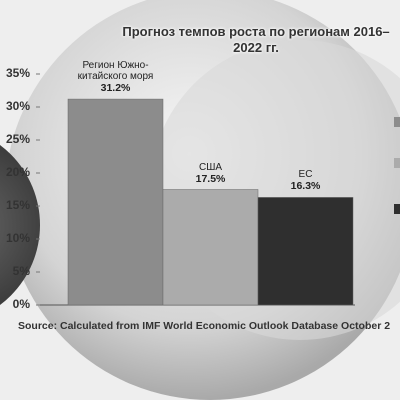 The height and width of the screenshot is (400, 400). What do you see at coordinates (115, 88) in the screenshot?
I see `value-label: 31.2%` at bounding box center [115, 88].